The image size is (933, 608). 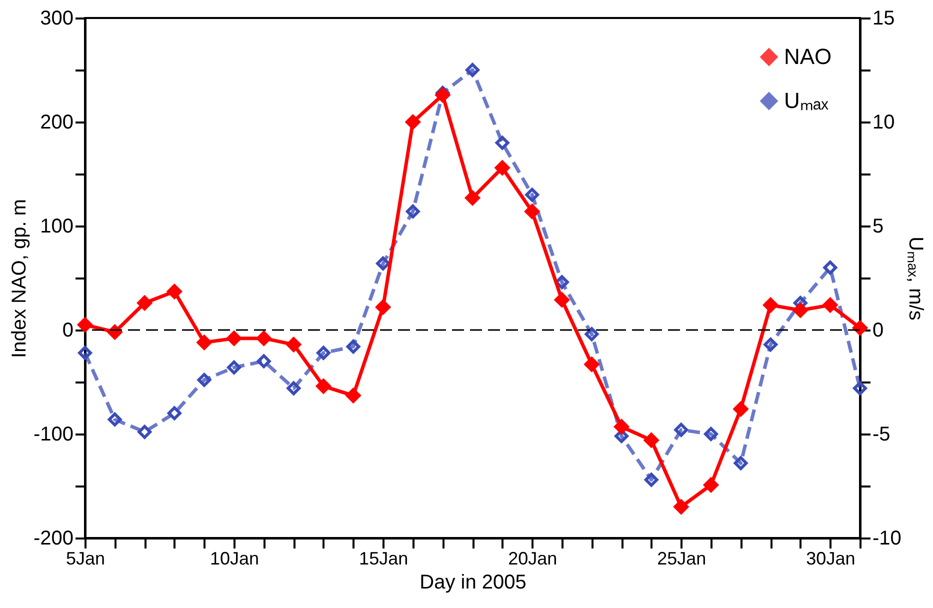 What do you see at coordinates (68, 331) in the screenshot?
I see `y-tick-label: 0` at bounding box center [68, 331].